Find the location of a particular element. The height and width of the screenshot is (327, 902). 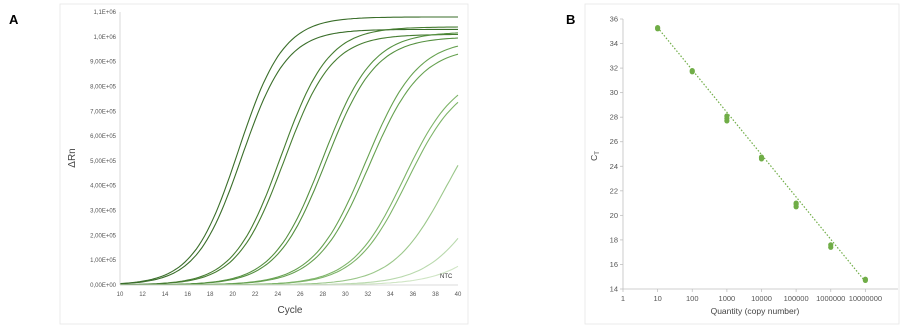

panel-a-label: A is located at coordinates (14, 19).